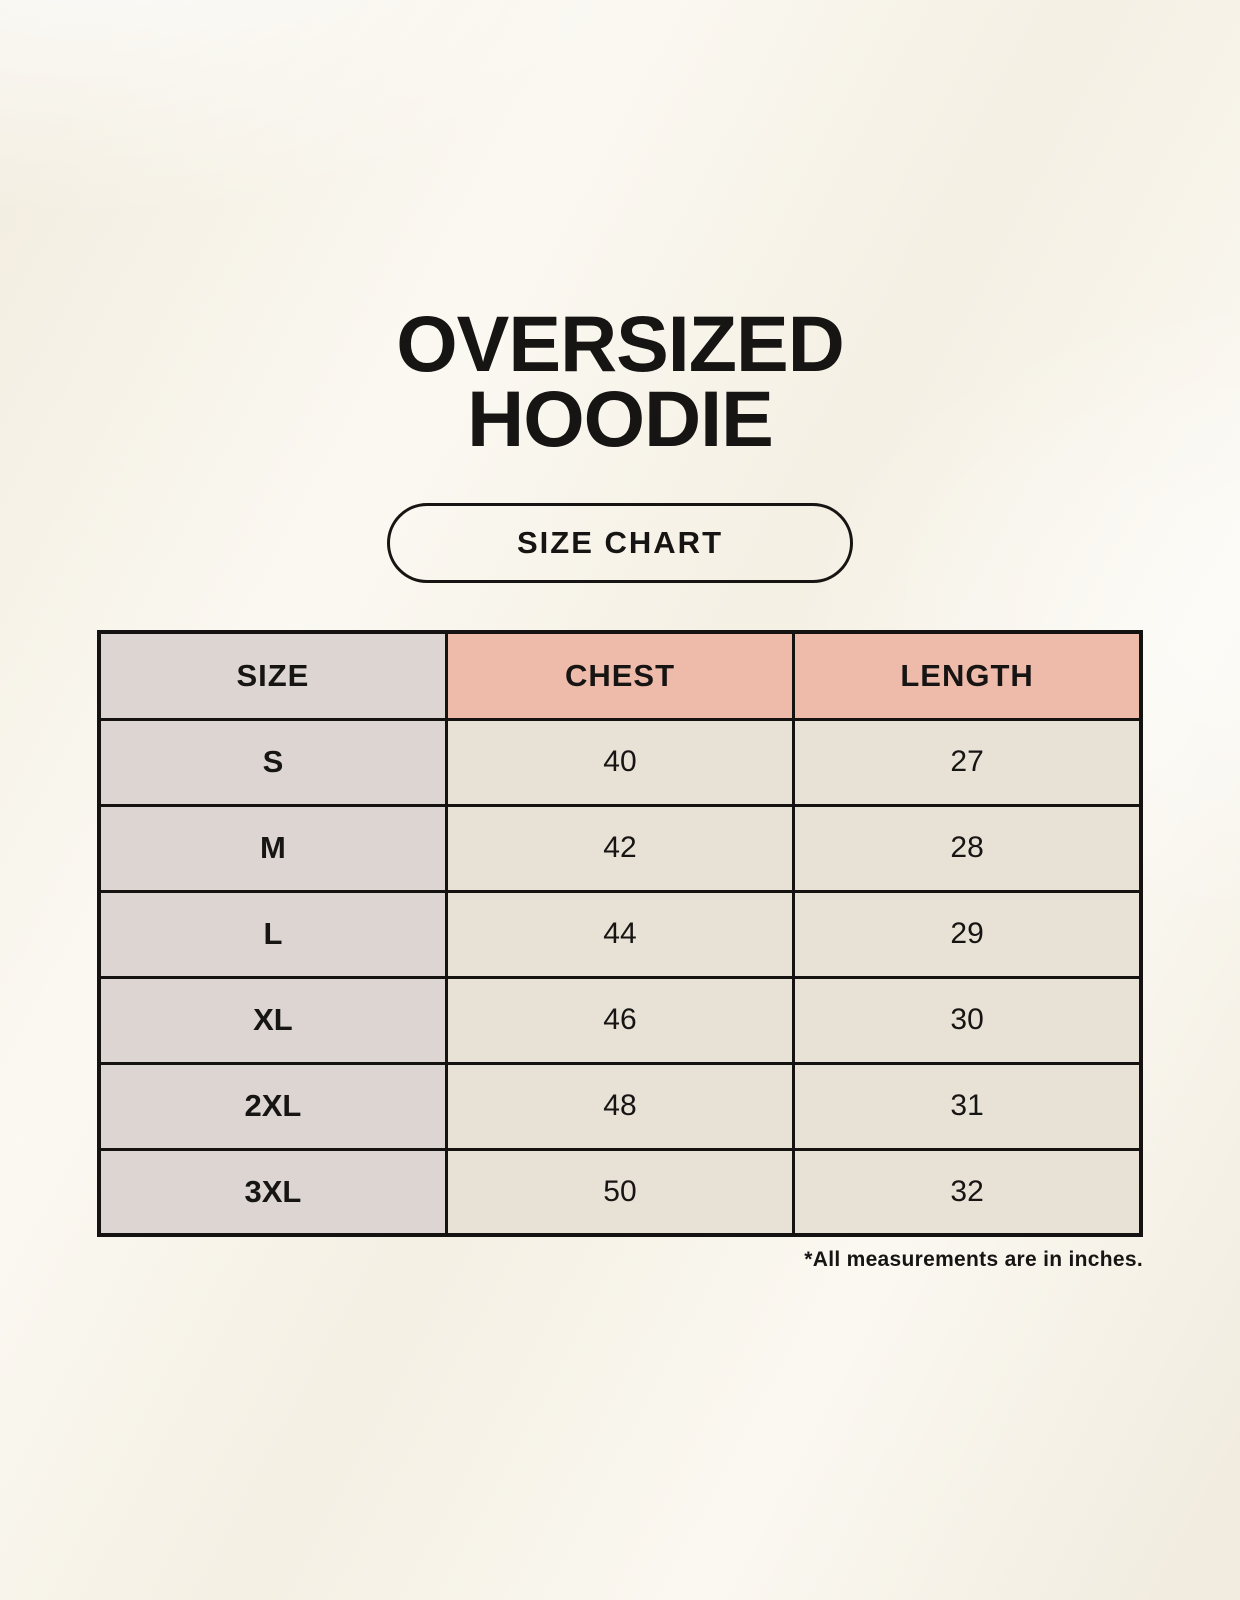 Image resolution: width=1240 pixels, height=1600 pixels. I want to click on size-chart-badge: SIZE CHART, so click(620, 543).